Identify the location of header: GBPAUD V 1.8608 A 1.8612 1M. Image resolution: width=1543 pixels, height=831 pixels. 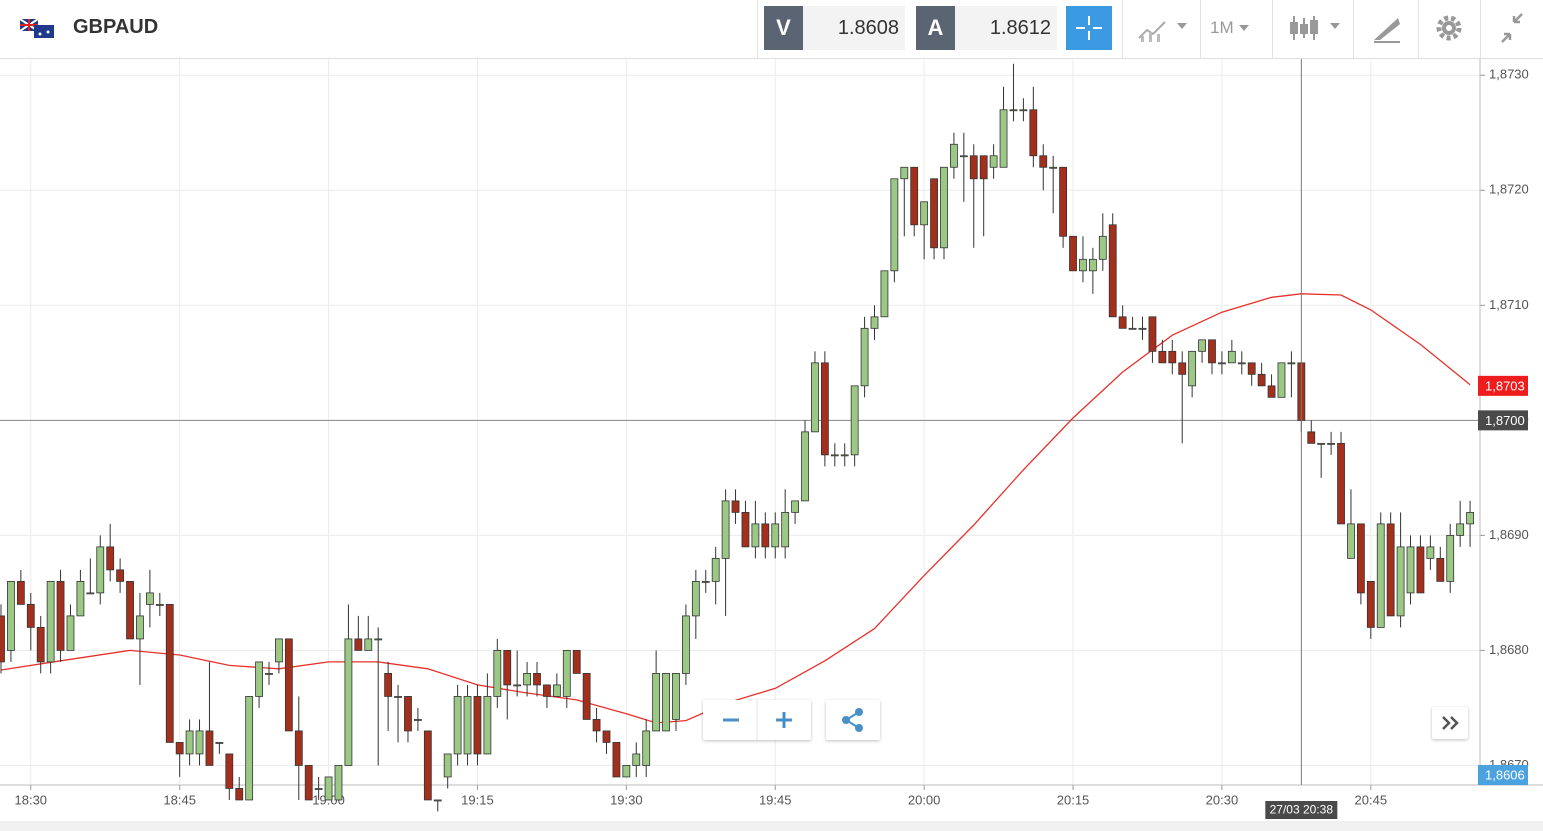
(771, 29).